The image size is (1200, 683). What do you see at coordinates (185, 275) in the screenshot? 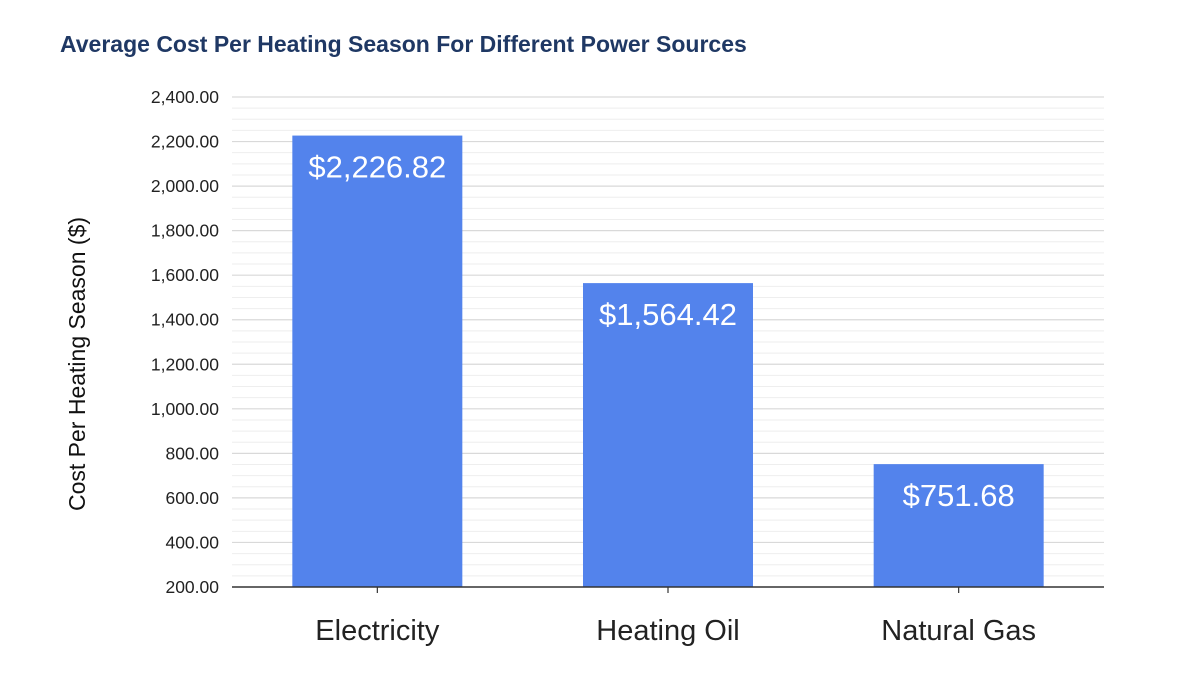
I see `y-tick-label: 1,600.00` at bounding box center [185, 275].